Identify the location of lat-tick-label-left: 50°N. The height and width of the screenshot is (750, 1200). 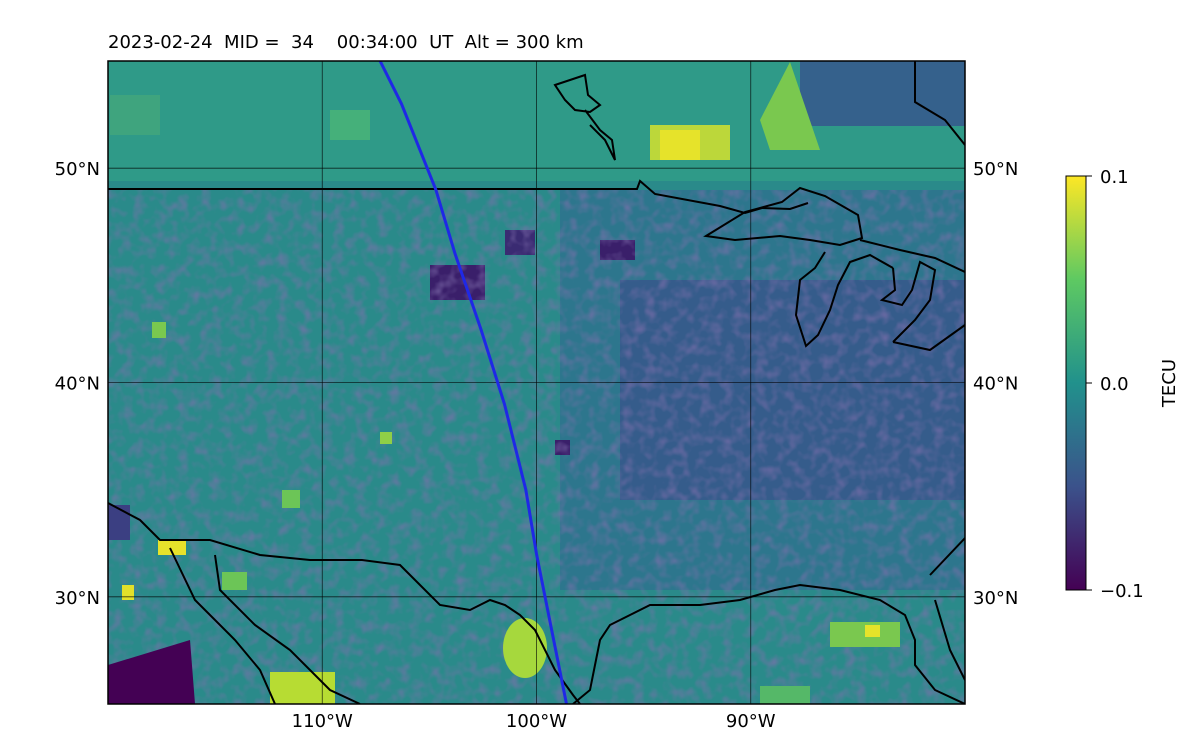
(77, 169).